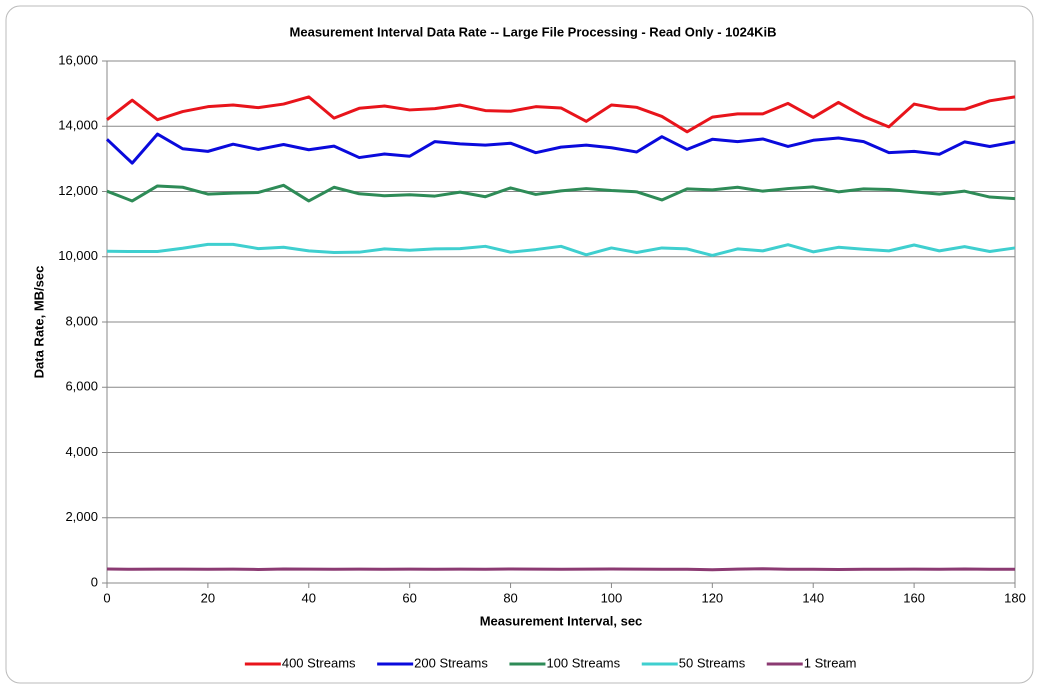 Image resolution: width=1039 pixels, height=689 pixels. I want to click on y-tick-label: 12,000, so click(78, 190).